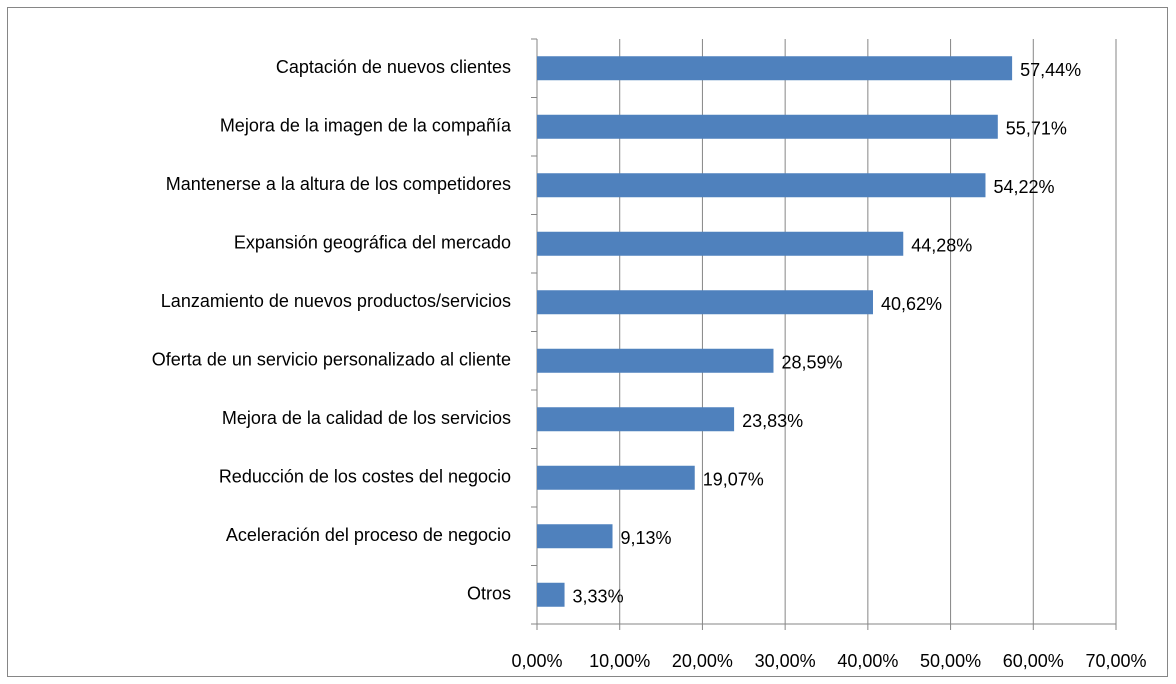 Image resolution: width=1176 pixels, height=684 pixels. Describe the element at coordinates (941, 246) in the screenshot. I see `data-label: 44,28%` at that location.